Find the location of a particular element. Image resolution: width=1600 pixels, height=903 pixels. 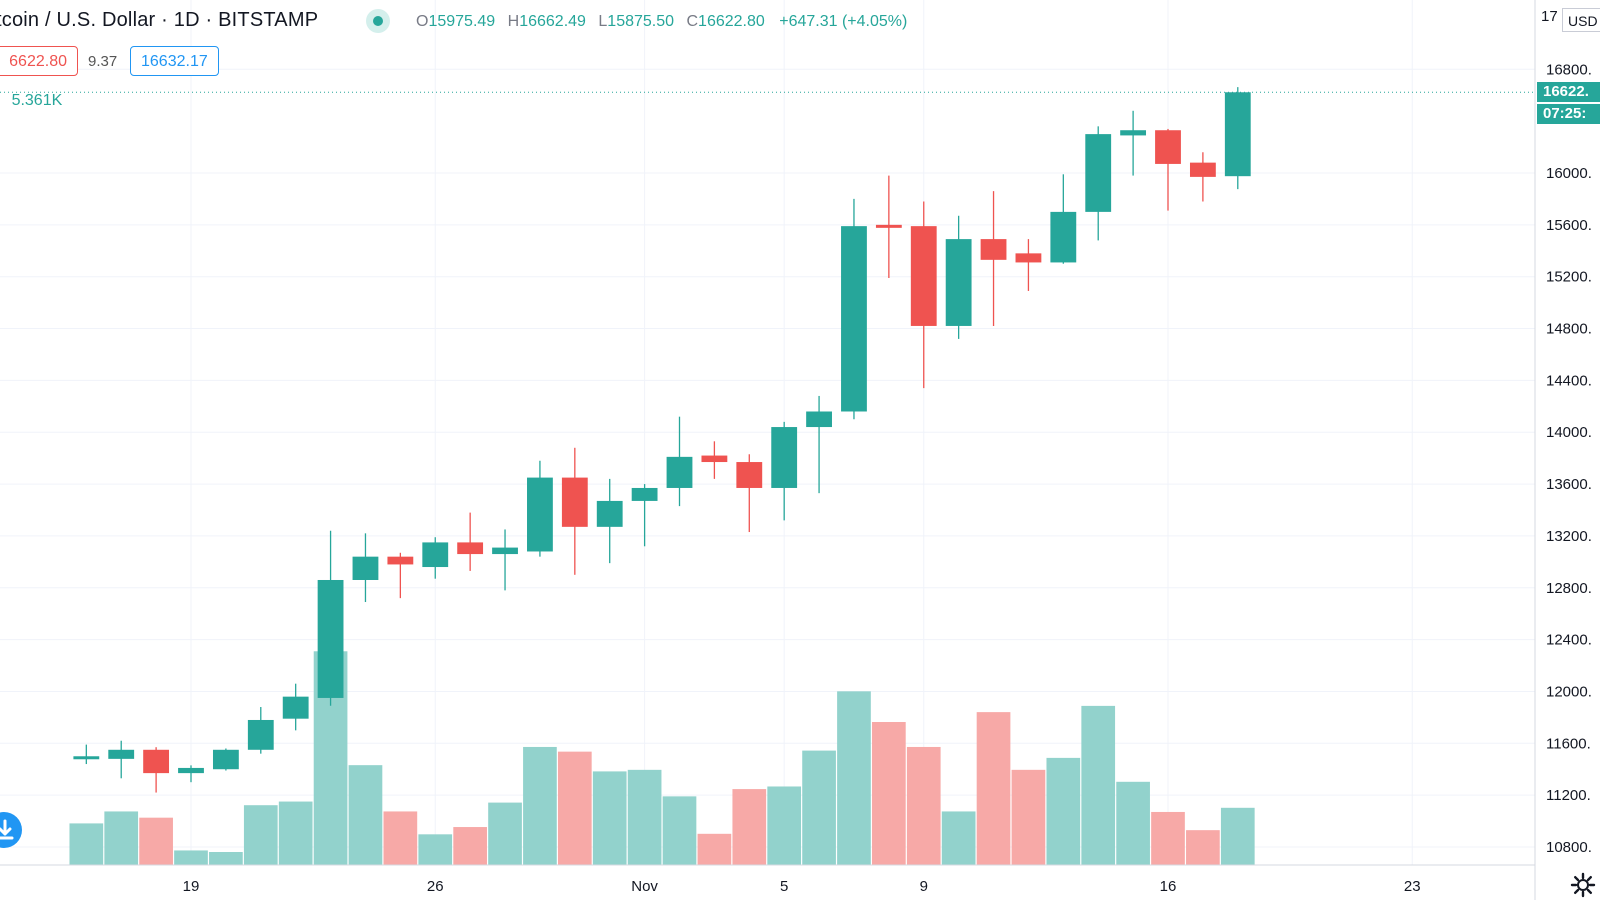

y-tick-label: 13200. is located at coordinates (1569, 536).